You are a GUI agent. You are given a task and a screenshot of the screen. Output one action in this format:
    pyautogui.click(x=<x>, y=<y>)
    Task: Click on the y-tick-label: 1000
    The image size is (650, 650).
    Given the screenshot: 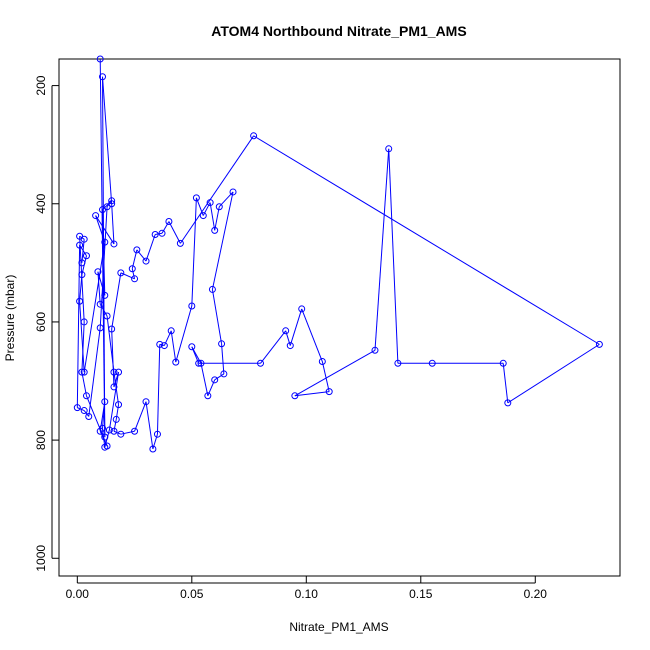 What is the action you would take?
    pyautogui.click(x=41, y=558)
    